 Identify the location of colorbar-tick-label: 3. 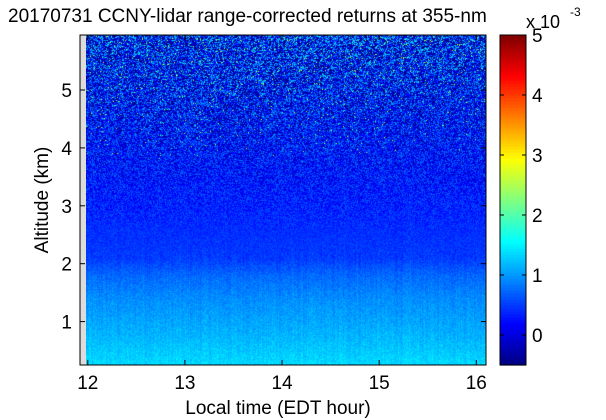
(537, 156).